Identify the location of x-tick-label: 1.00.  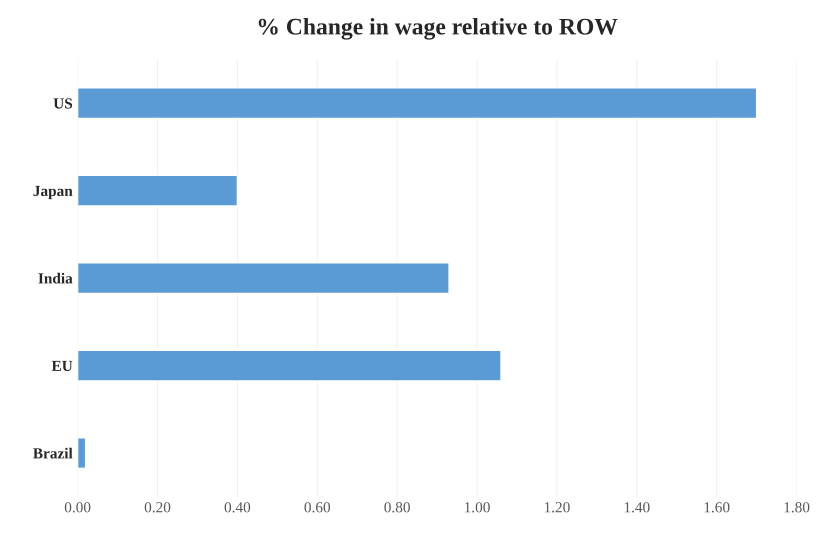
(477, 507).